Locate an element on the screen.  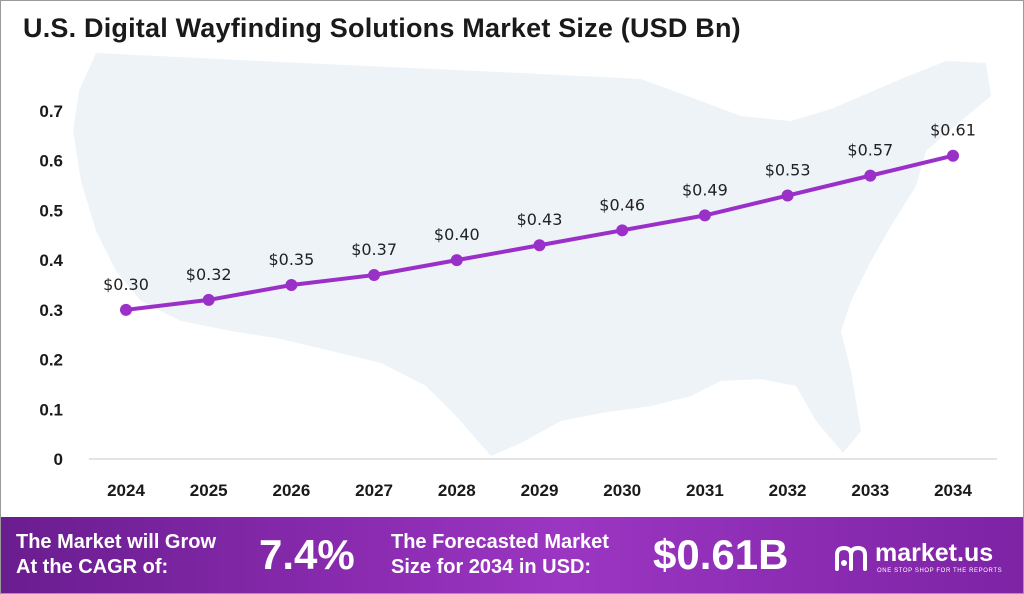
y-tick-label: 0 is located at coordinates (58, 459).